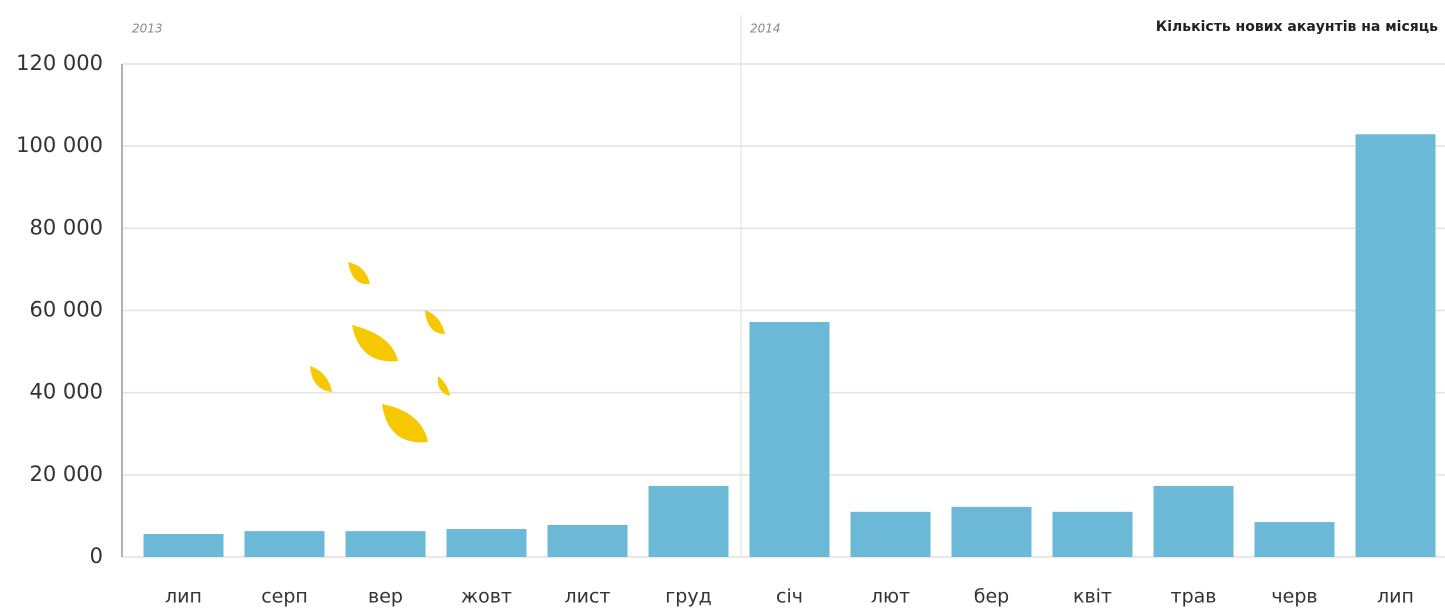 The height and width of the screenshot is (609, 1445). Describe the element at coordinates (59, 63) in the screenshot. I see `y-tick-label: 120 000` at that location.